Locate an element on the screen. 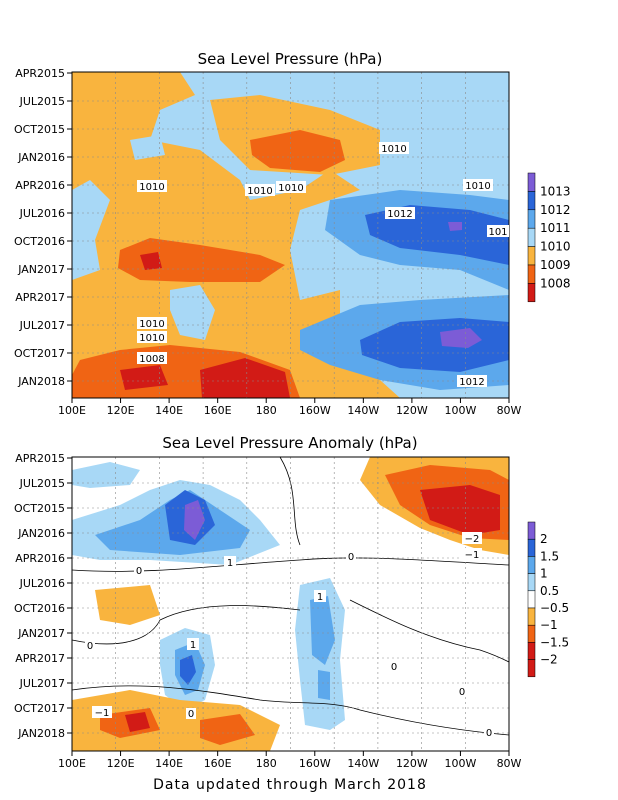 The height and width of the screenshot is (800, 618). svg-text: −2 is located at coordinates (472, 539).